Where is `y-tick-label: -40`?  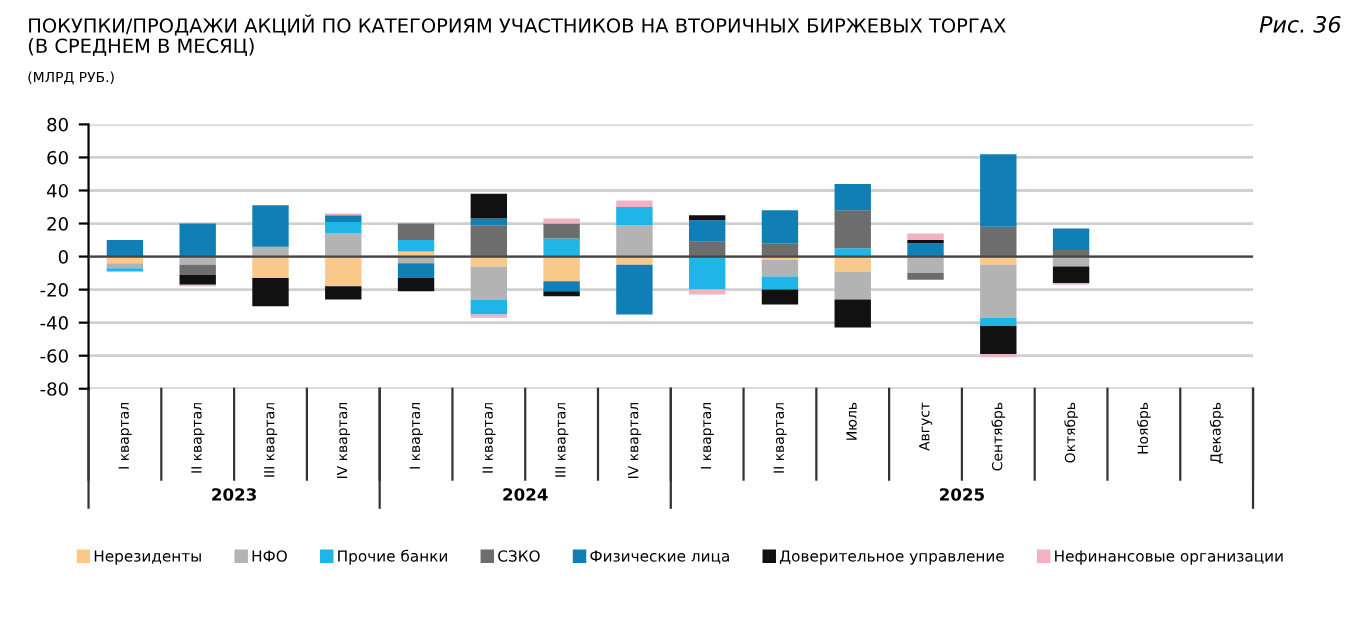
y-tick-label: -40 is located at coordinates (54, 323).